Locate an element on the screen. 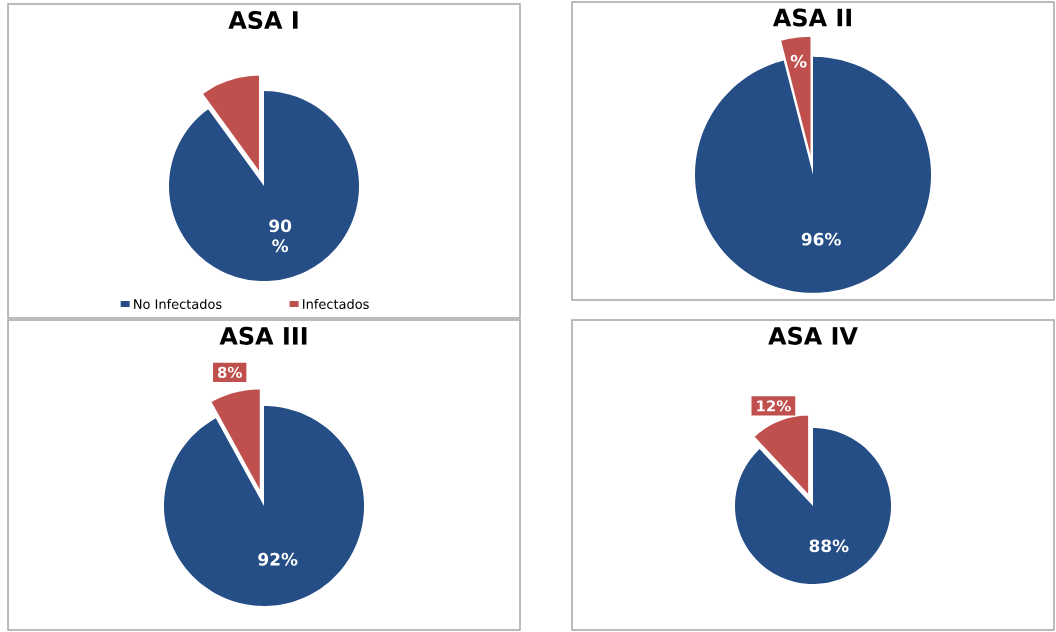 This screenshot has height=632, width=1056. data-label: 88% is located at coordinates (829, 546).